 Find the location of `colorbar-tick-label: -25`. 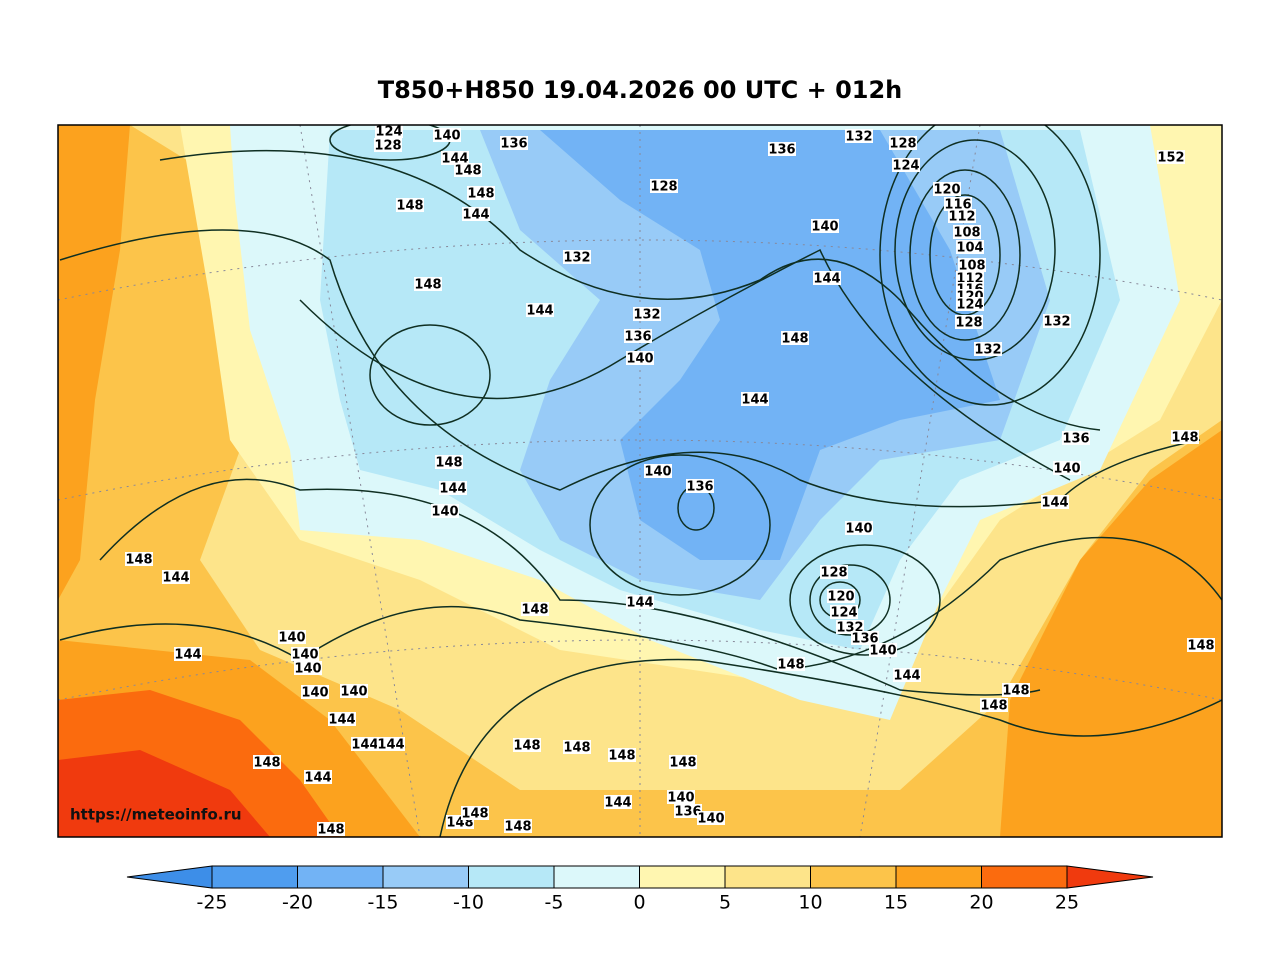

colorbar-tick-label: -25 is located at coordinates (211, 903).